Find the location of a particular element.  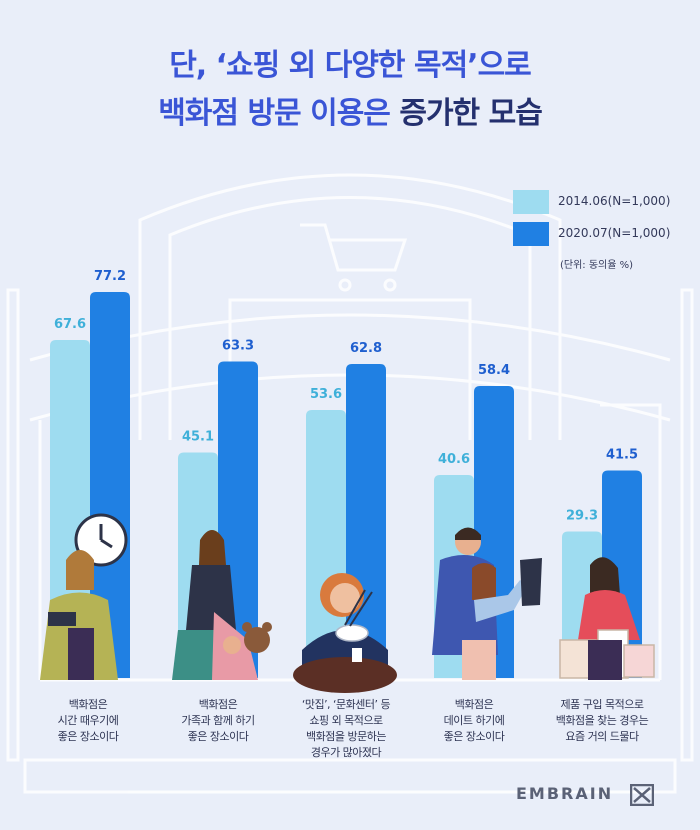

category-caption-2: 백화점은 가족과 함께 하기 좋은 장소이다 is located at coordinates (218, 721).